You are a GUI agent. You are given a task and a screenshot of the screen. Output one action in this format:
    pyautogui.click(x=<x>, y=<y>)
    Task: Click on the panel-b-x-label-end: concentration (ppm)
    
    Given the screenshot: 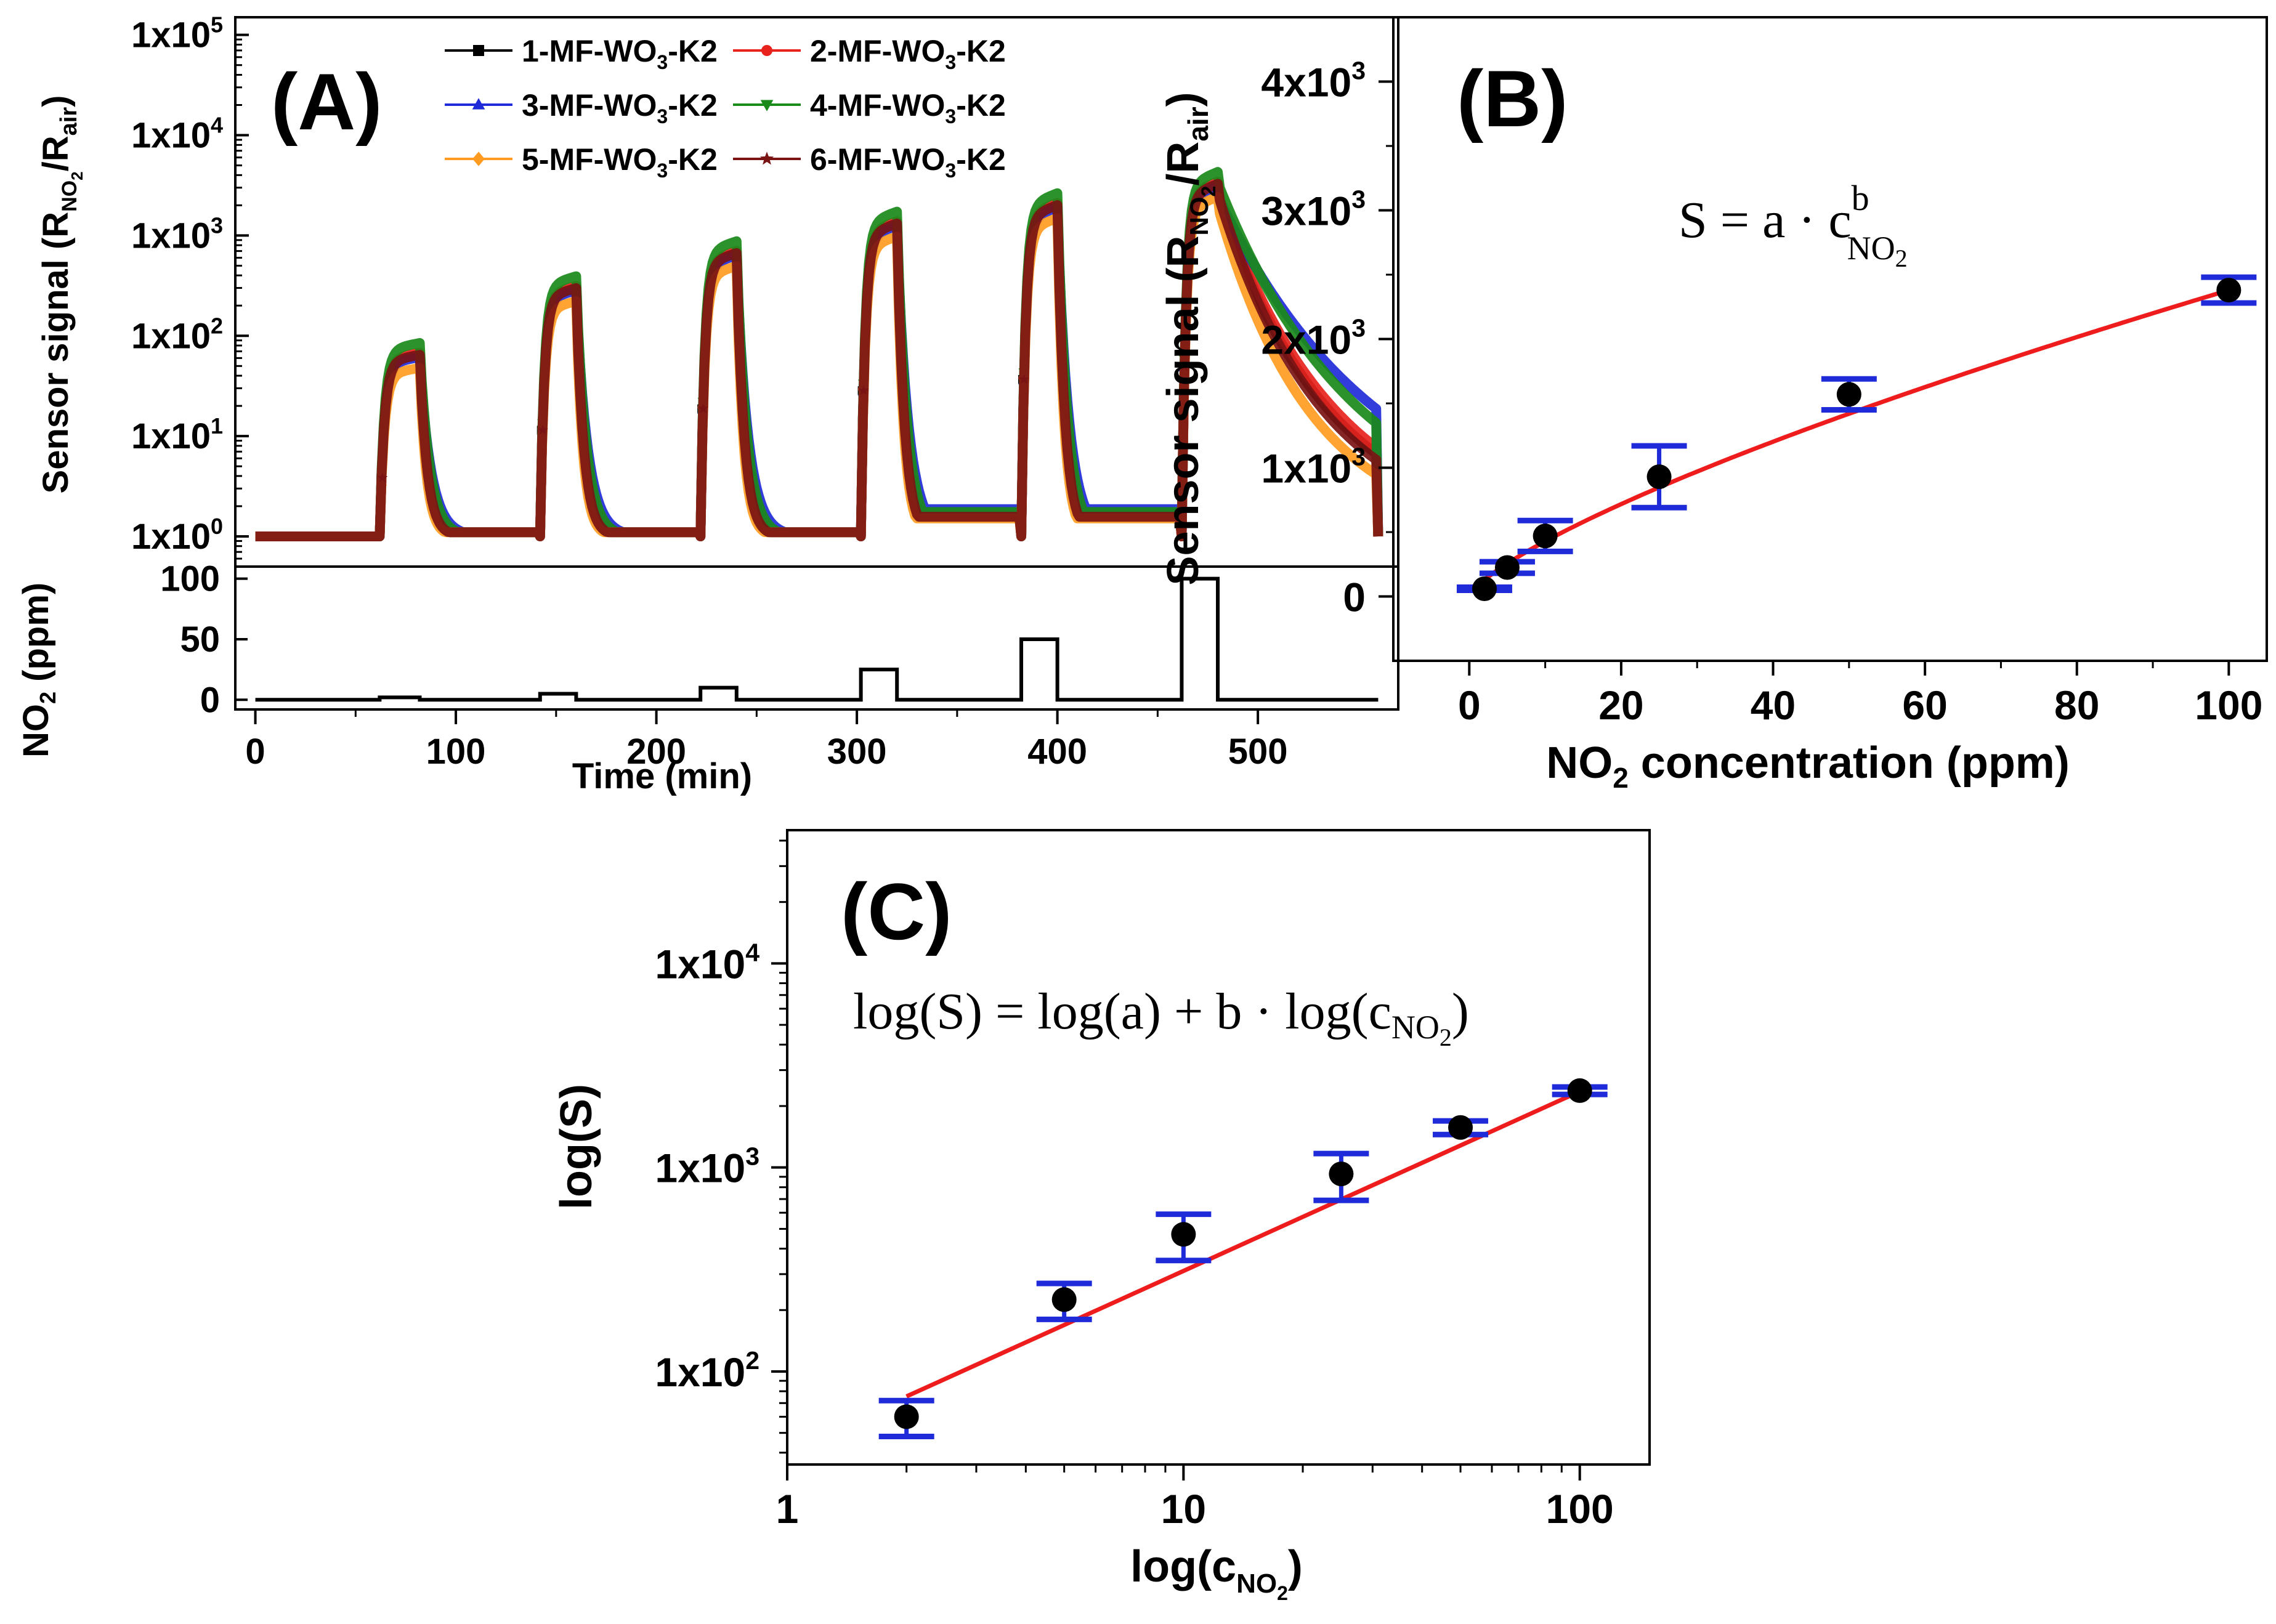 What is the action you would take?
    pyautogui.click(x=1849, y=763)
    